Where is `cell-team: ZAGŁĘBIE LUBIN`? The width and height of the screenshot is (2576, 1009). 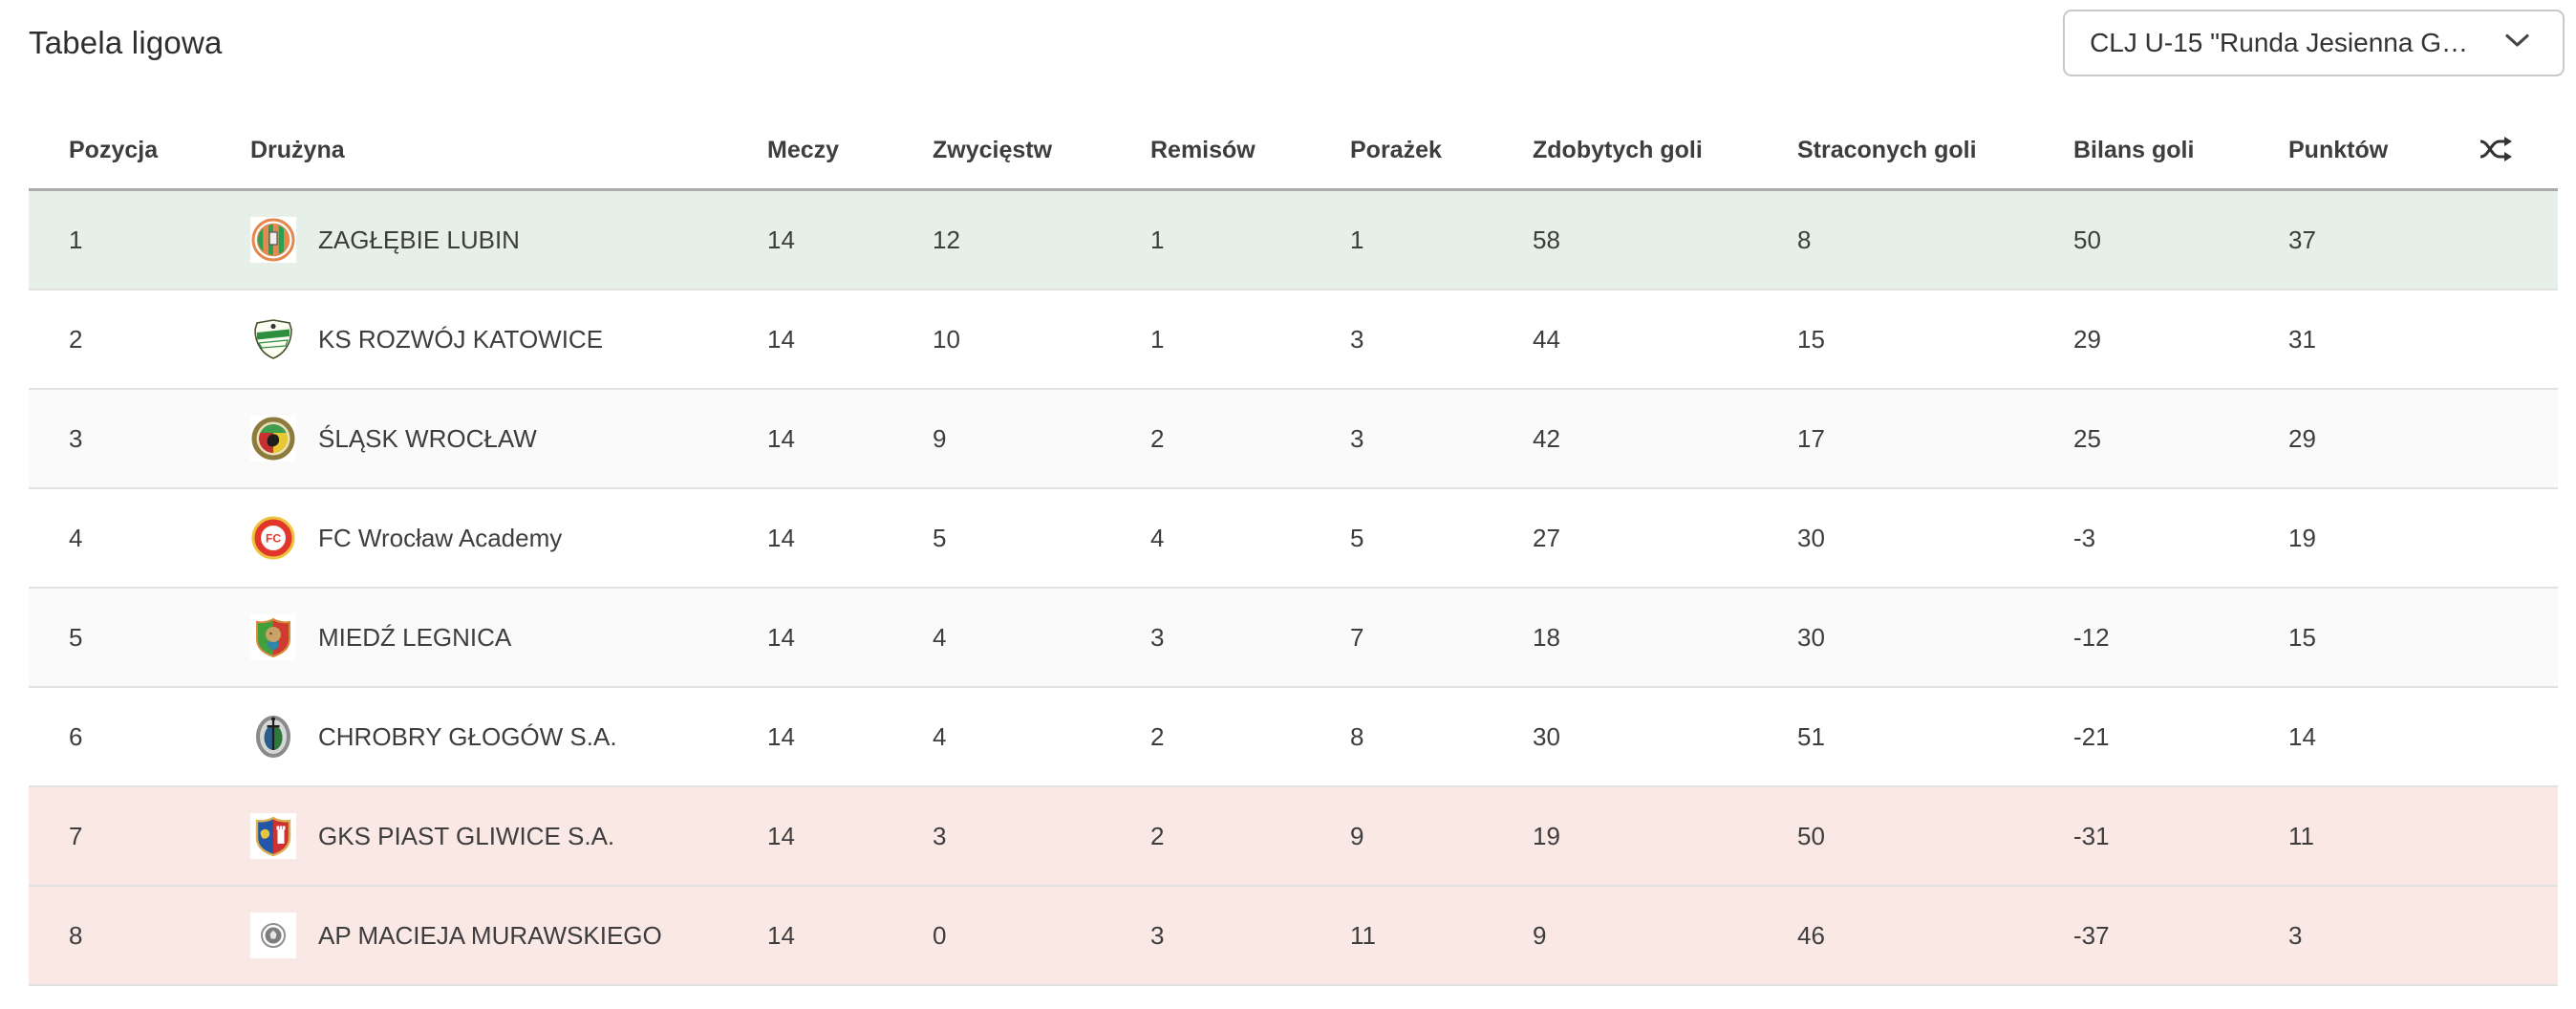 cell-team: ZAGŁĘBIE LUBIN is located at coordinates (508, 239).